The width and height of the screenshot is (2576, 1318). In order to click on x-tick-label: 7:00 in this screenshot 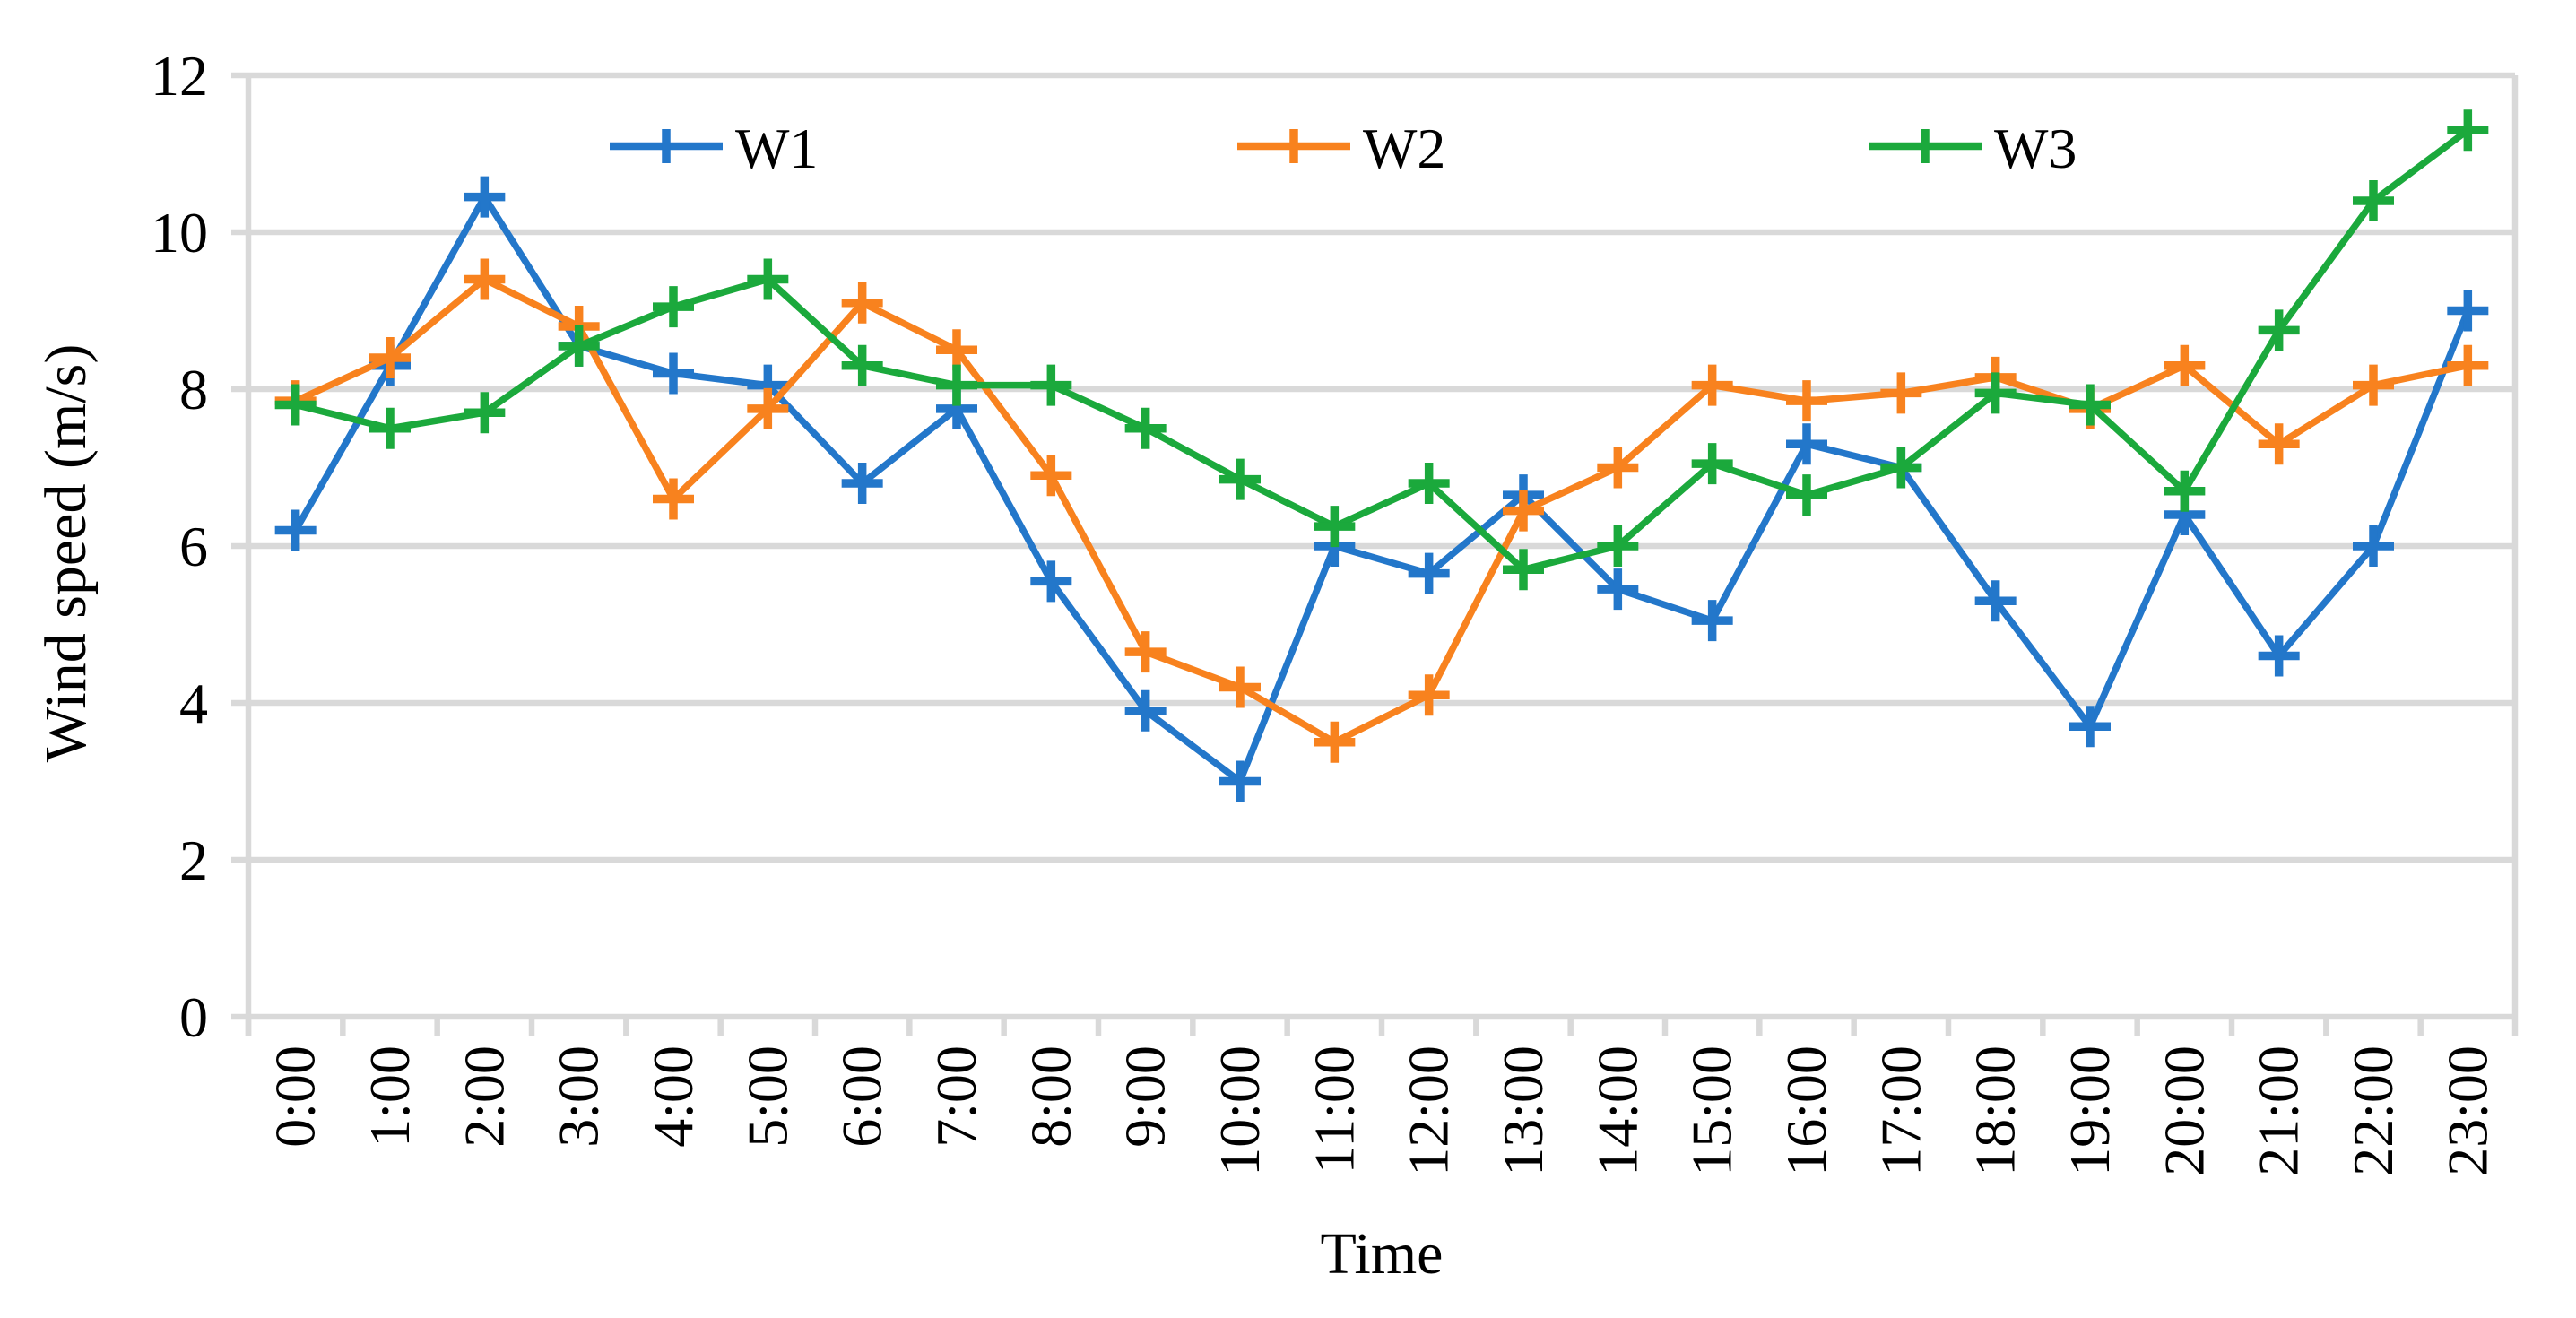, I will do `click(956, 1096)`.